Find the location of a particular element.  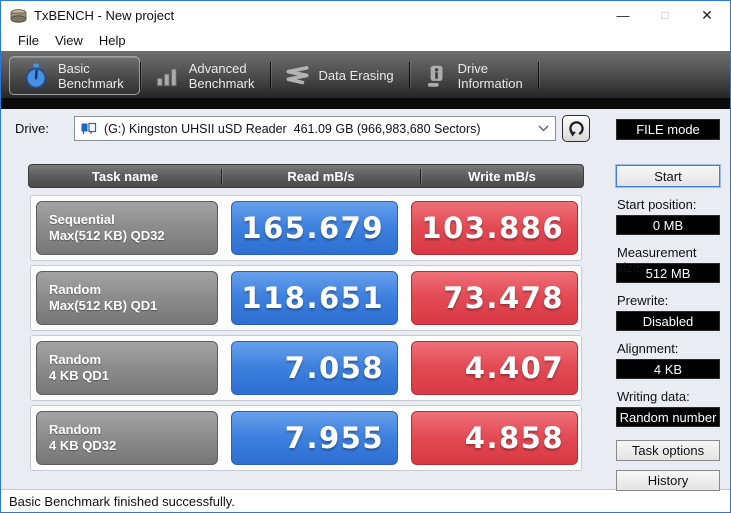

file-mode-button: FILE mode is located at coordinates (668, 129).